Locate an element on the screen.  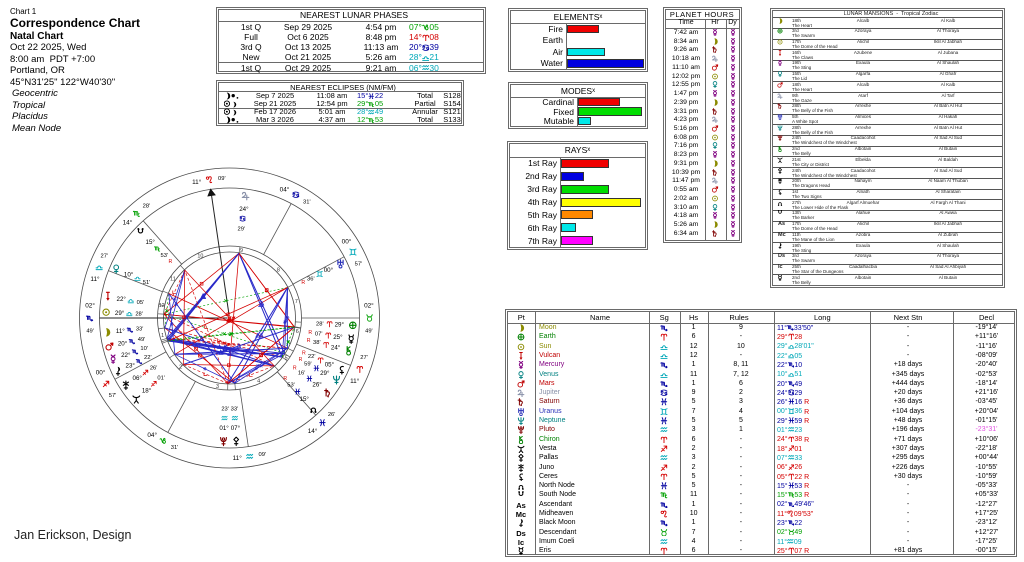
svg-text: 7 is located at coordinates (296, 302).